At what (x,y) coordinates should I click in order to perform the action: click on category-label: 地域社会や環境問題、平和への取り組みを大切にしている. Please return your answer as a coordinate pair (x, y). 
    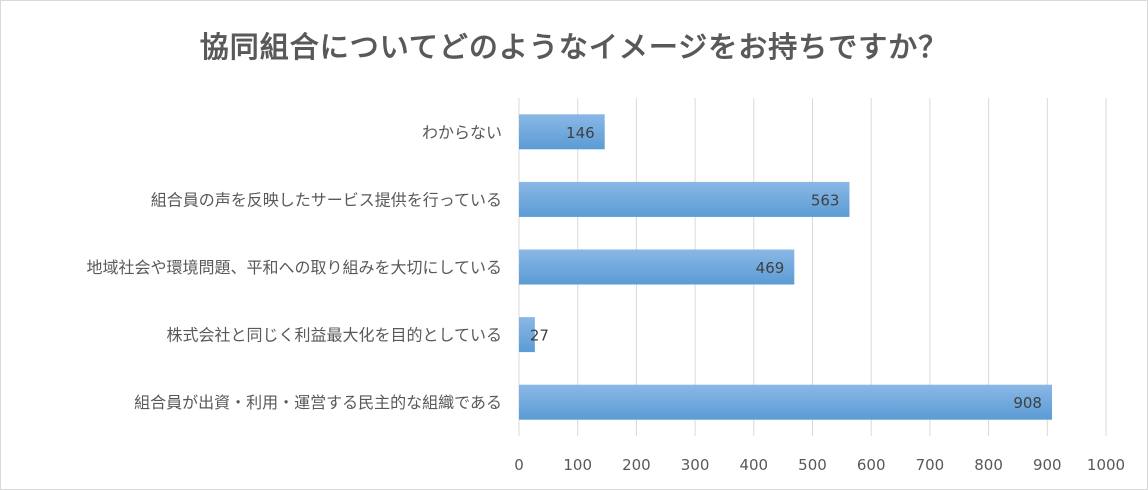
    Looking at the image, I should click on (294, 267).